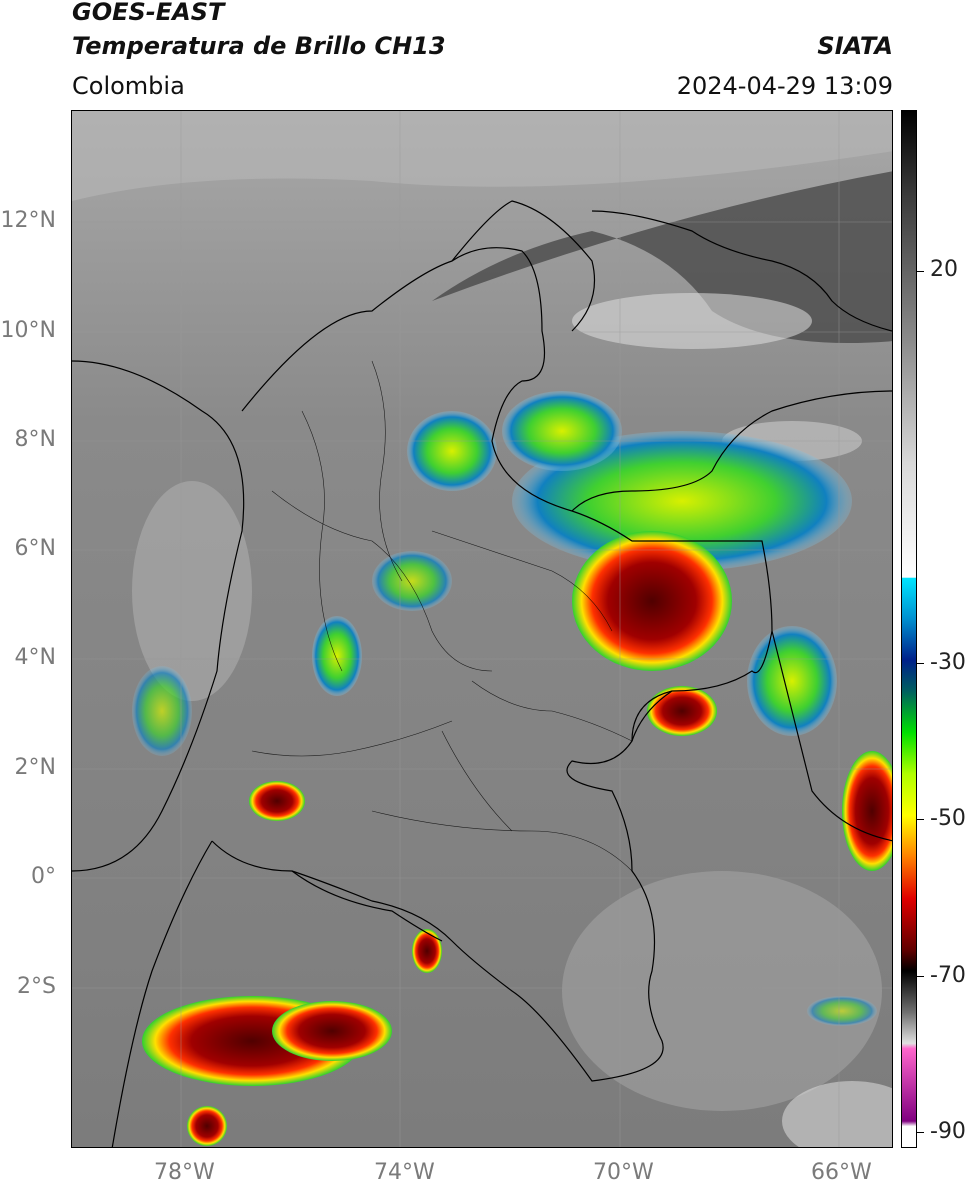 The height and width of the screenshot is (1190, 966). What do you see at coordinates (35, 657) in the screenshot?
I see `lat-tick: 4°N` at bounding box center [35, 657].